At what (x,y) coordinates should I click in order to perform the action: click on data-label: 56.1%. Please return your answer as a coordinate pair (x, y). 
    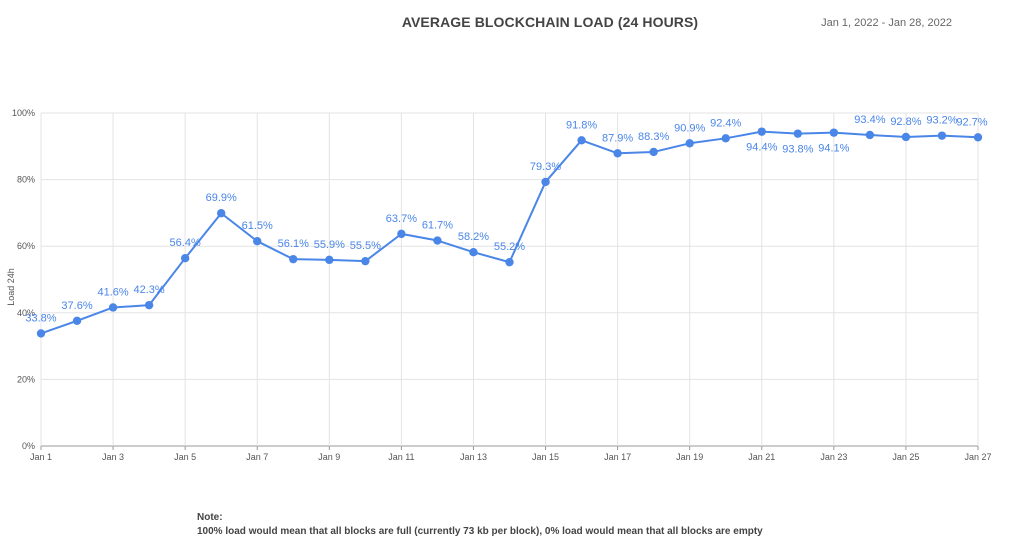
    Looking at the image, I should click on (293, 244).